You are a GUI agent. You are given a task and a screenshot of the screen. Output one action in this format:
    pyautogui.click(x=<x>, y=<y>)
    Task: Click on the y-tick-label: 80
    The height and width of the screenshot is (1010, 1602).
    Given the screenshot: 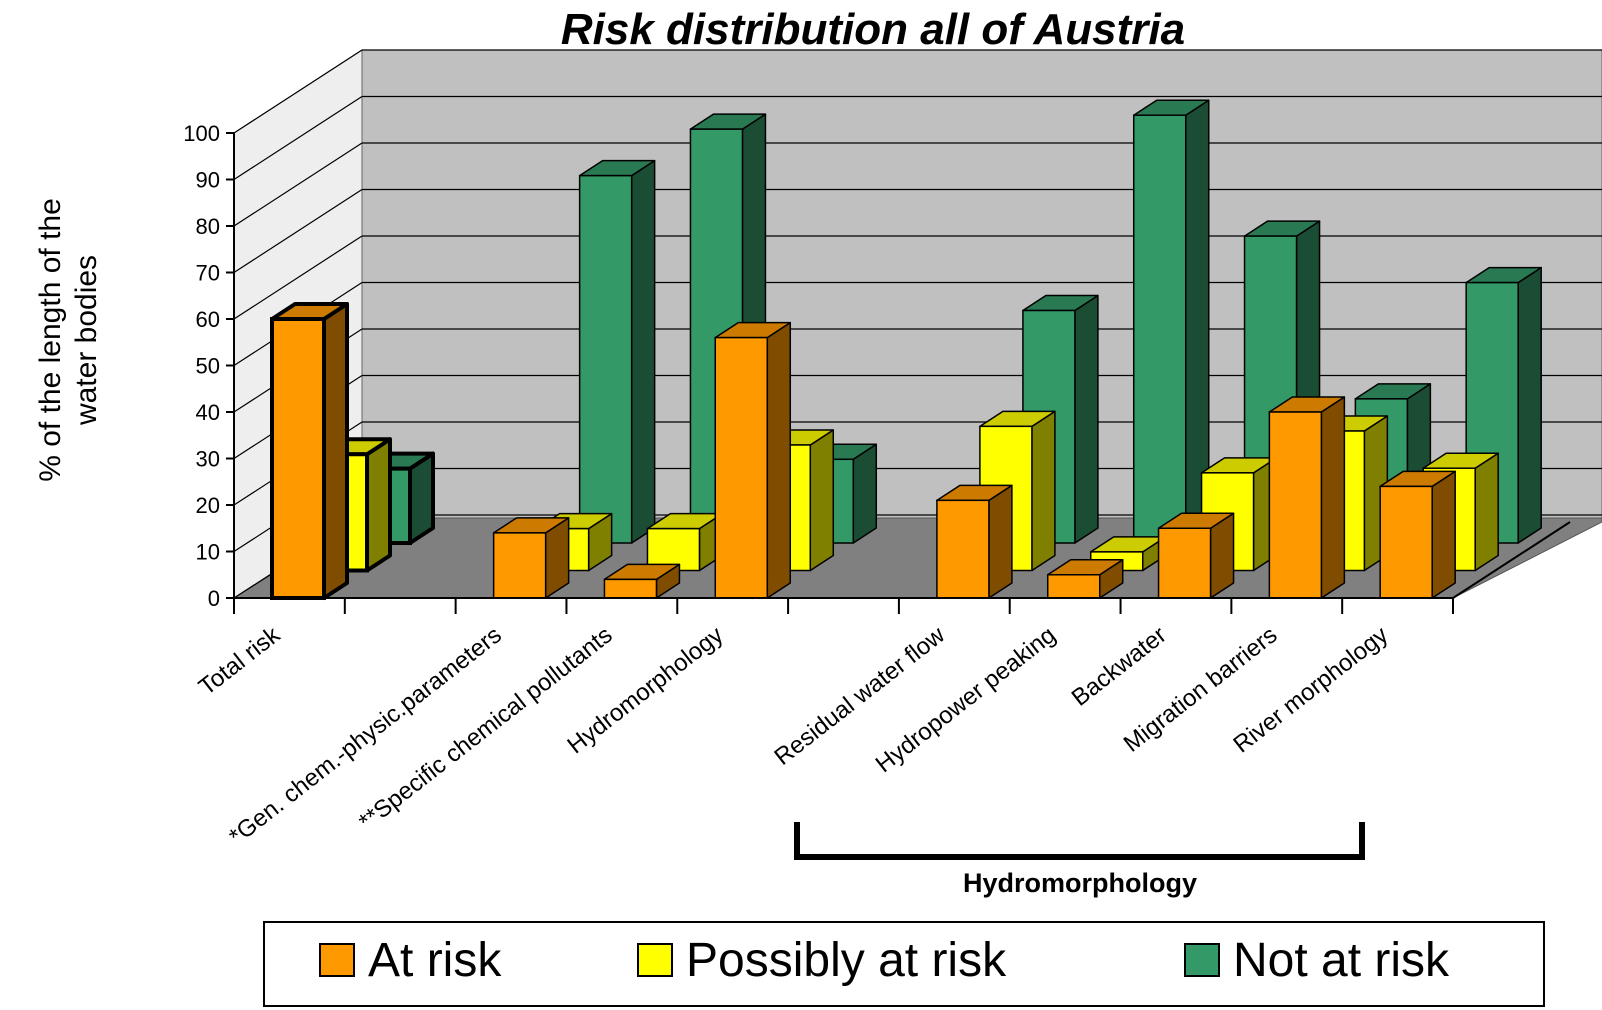 What is the action you would take?
    pyautogui.click(x=208, y=226)
    